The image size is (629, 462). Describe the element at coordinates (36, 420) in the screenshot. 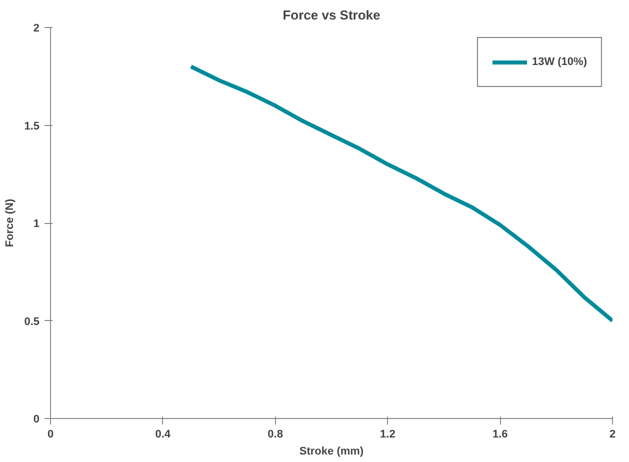

I see `y-tick-label: 0` at that location.